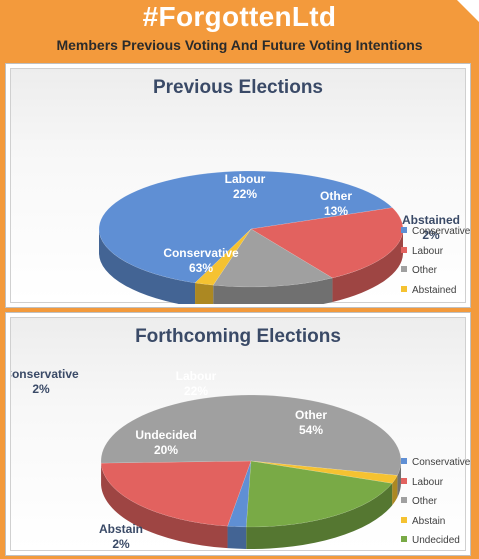 The height and width of the screenshot is (559, 479). Describe the element at coordinates (165, 442) in the screenshot. I see `data-label-undecided: Undecided 20%` at that location.